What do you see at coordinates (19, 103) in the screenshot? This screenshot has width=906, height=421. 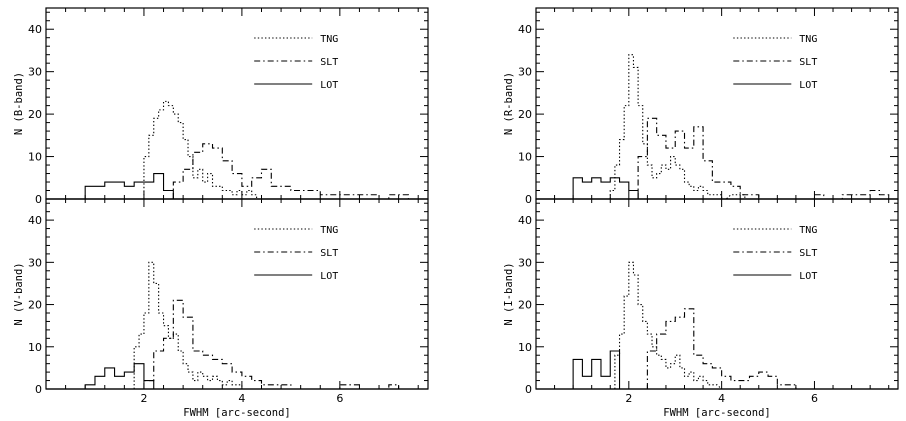 I see `y-axis-label: N (B-band)` at bounding box center [19, 103].